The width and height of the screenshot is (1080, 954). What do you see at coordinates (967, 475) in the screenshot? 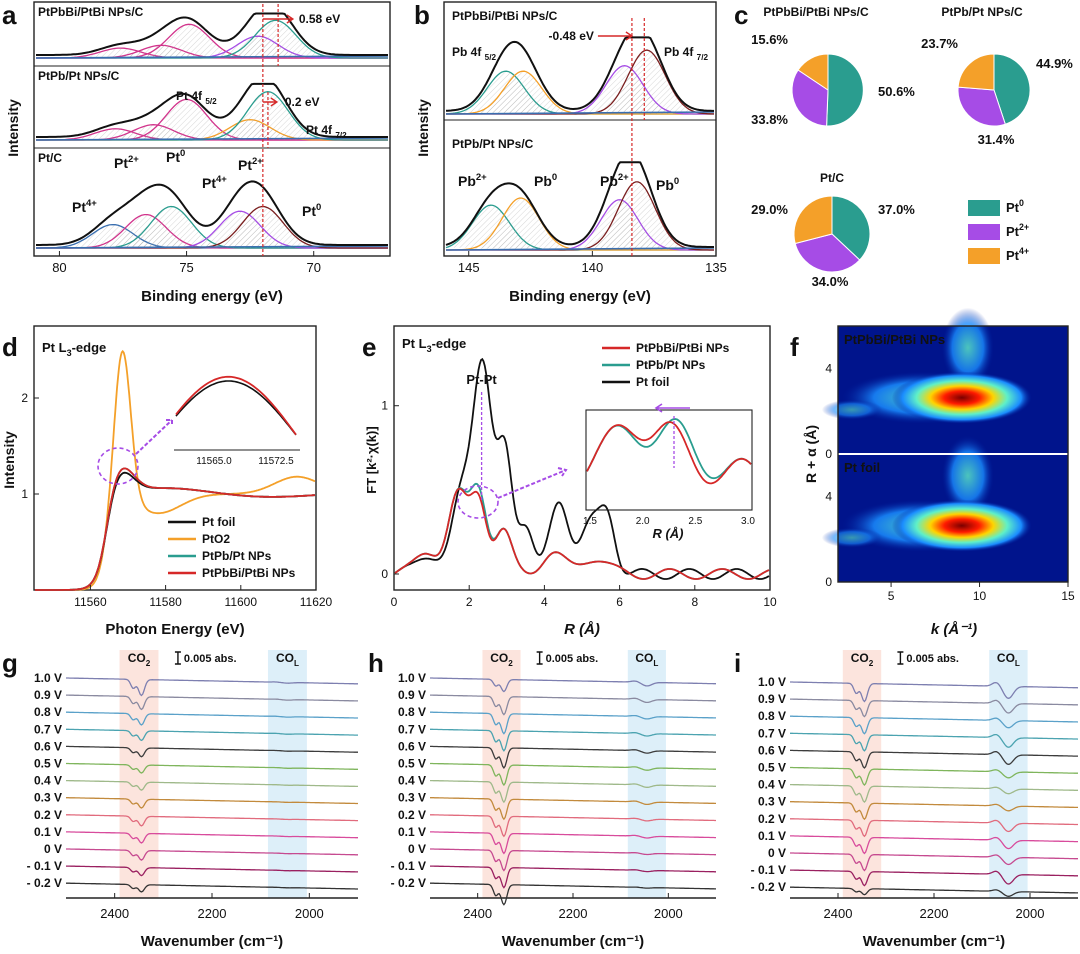
I see `heatmap-lobe` at bounding box center [967, 475].